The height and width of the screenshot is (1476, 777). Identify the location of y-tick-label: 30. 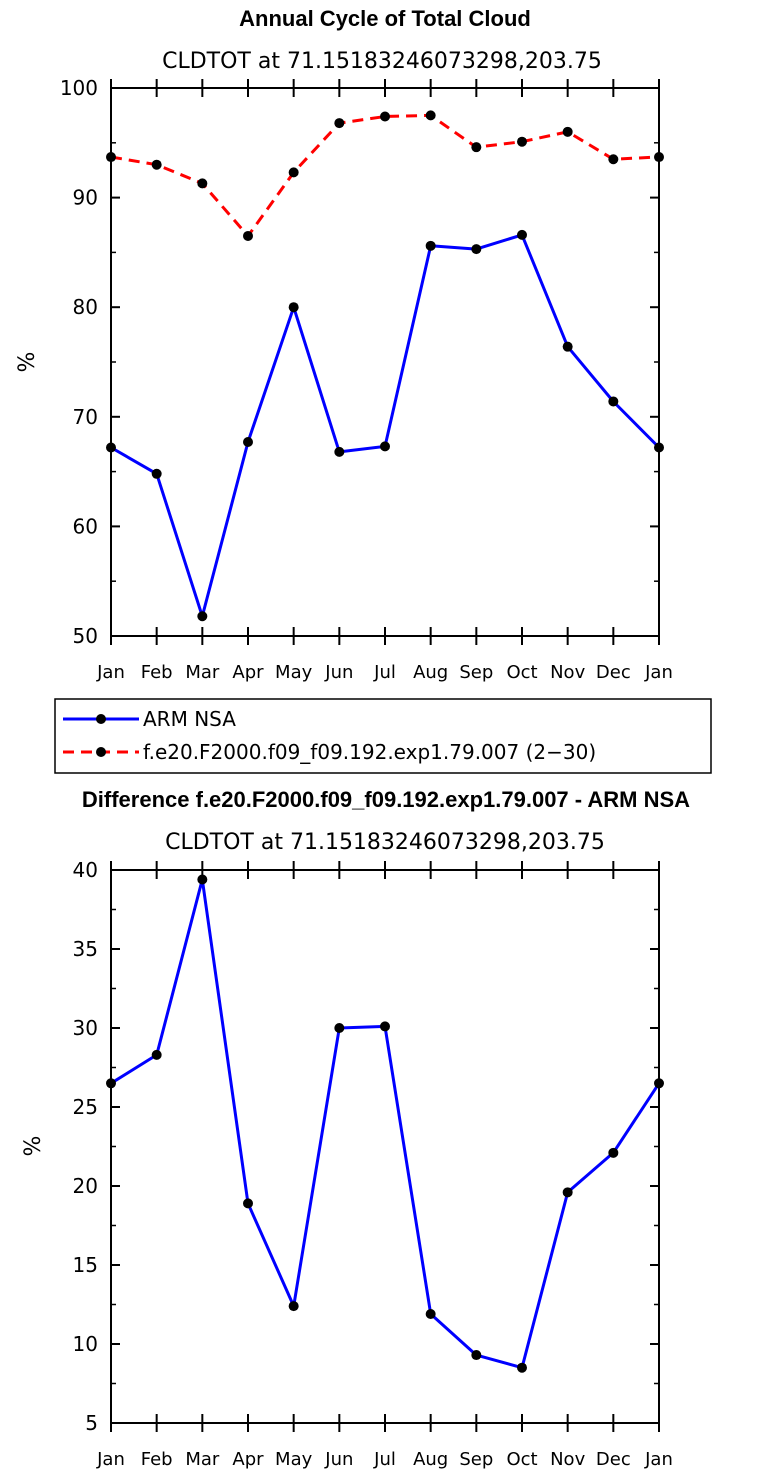
(85, 1028).